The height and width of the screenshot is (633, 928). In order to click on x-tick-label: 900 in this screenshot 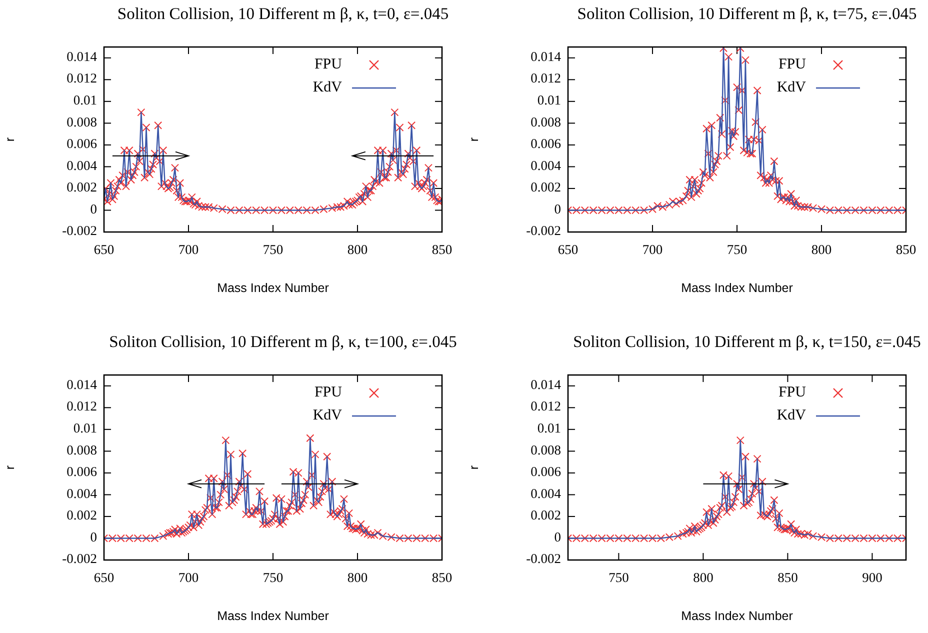, I will do `click(872, 577)`.